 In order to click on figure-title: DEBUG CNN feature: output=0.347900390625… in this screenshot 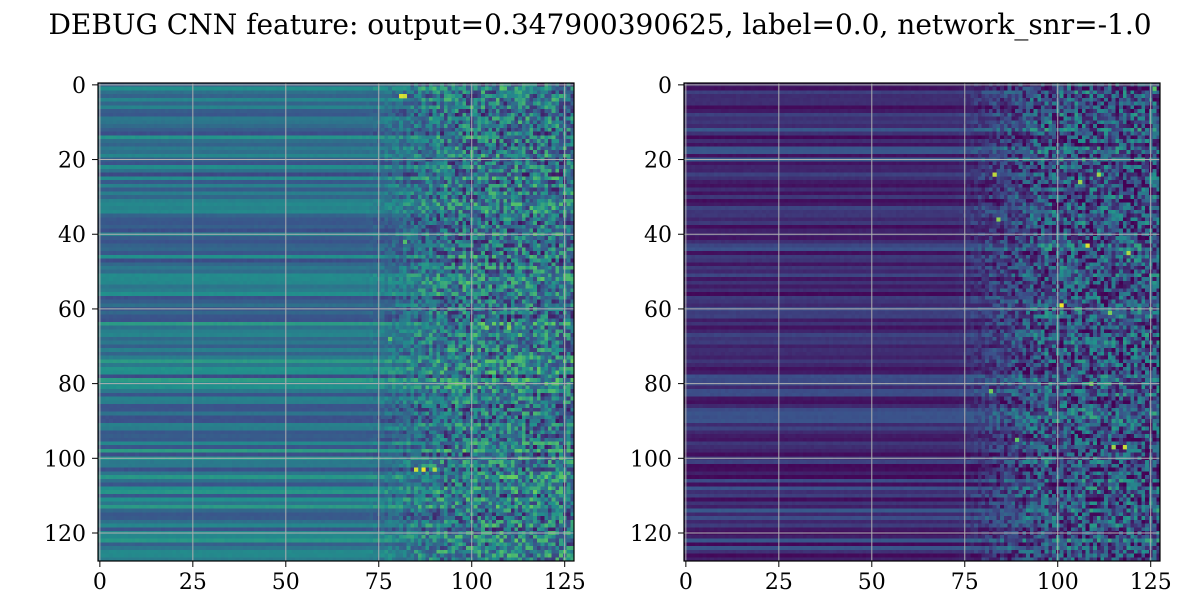, I will do `click(600, 24)`.